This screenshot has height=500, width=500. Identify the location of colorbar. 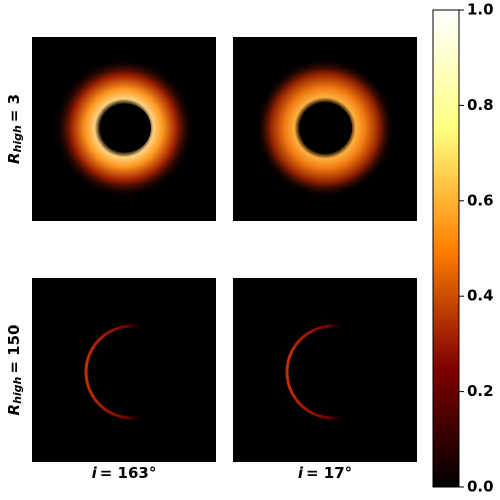
(446, 248).